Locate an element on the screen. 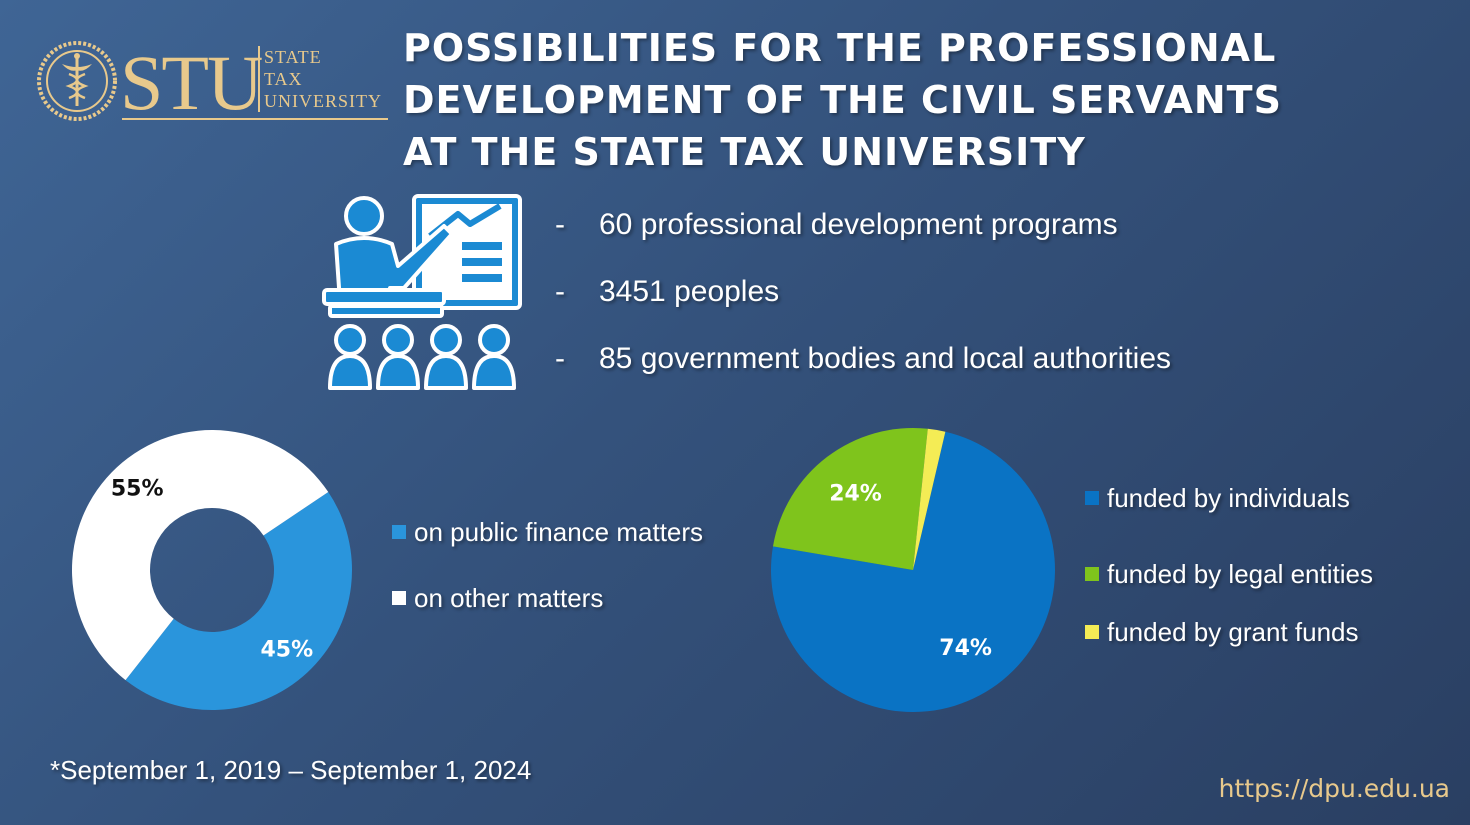 This screenshot has height=825, width=1470. data-label-public-finance: 45% is located at coordinates (286, 650).